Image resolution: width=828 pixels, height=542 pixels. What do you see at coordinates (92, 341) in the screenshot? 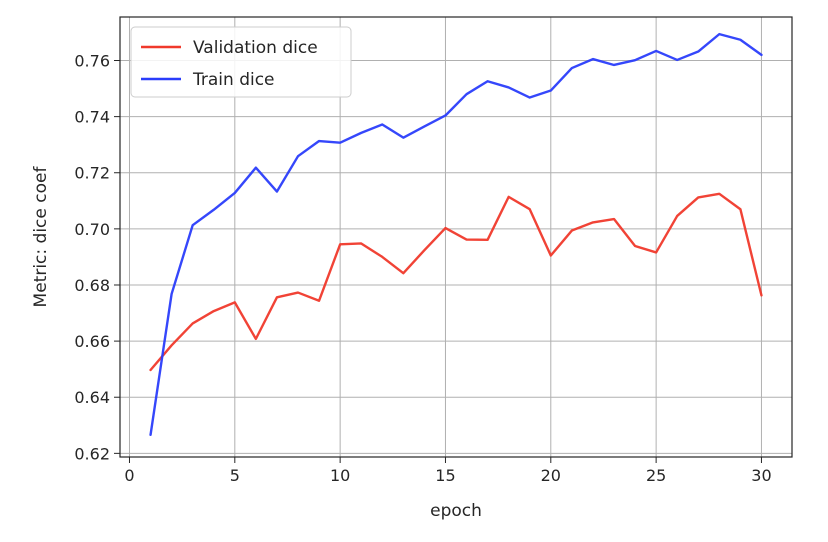
I see `y-tick-label: 0.66` at bounding box center [92, 341].